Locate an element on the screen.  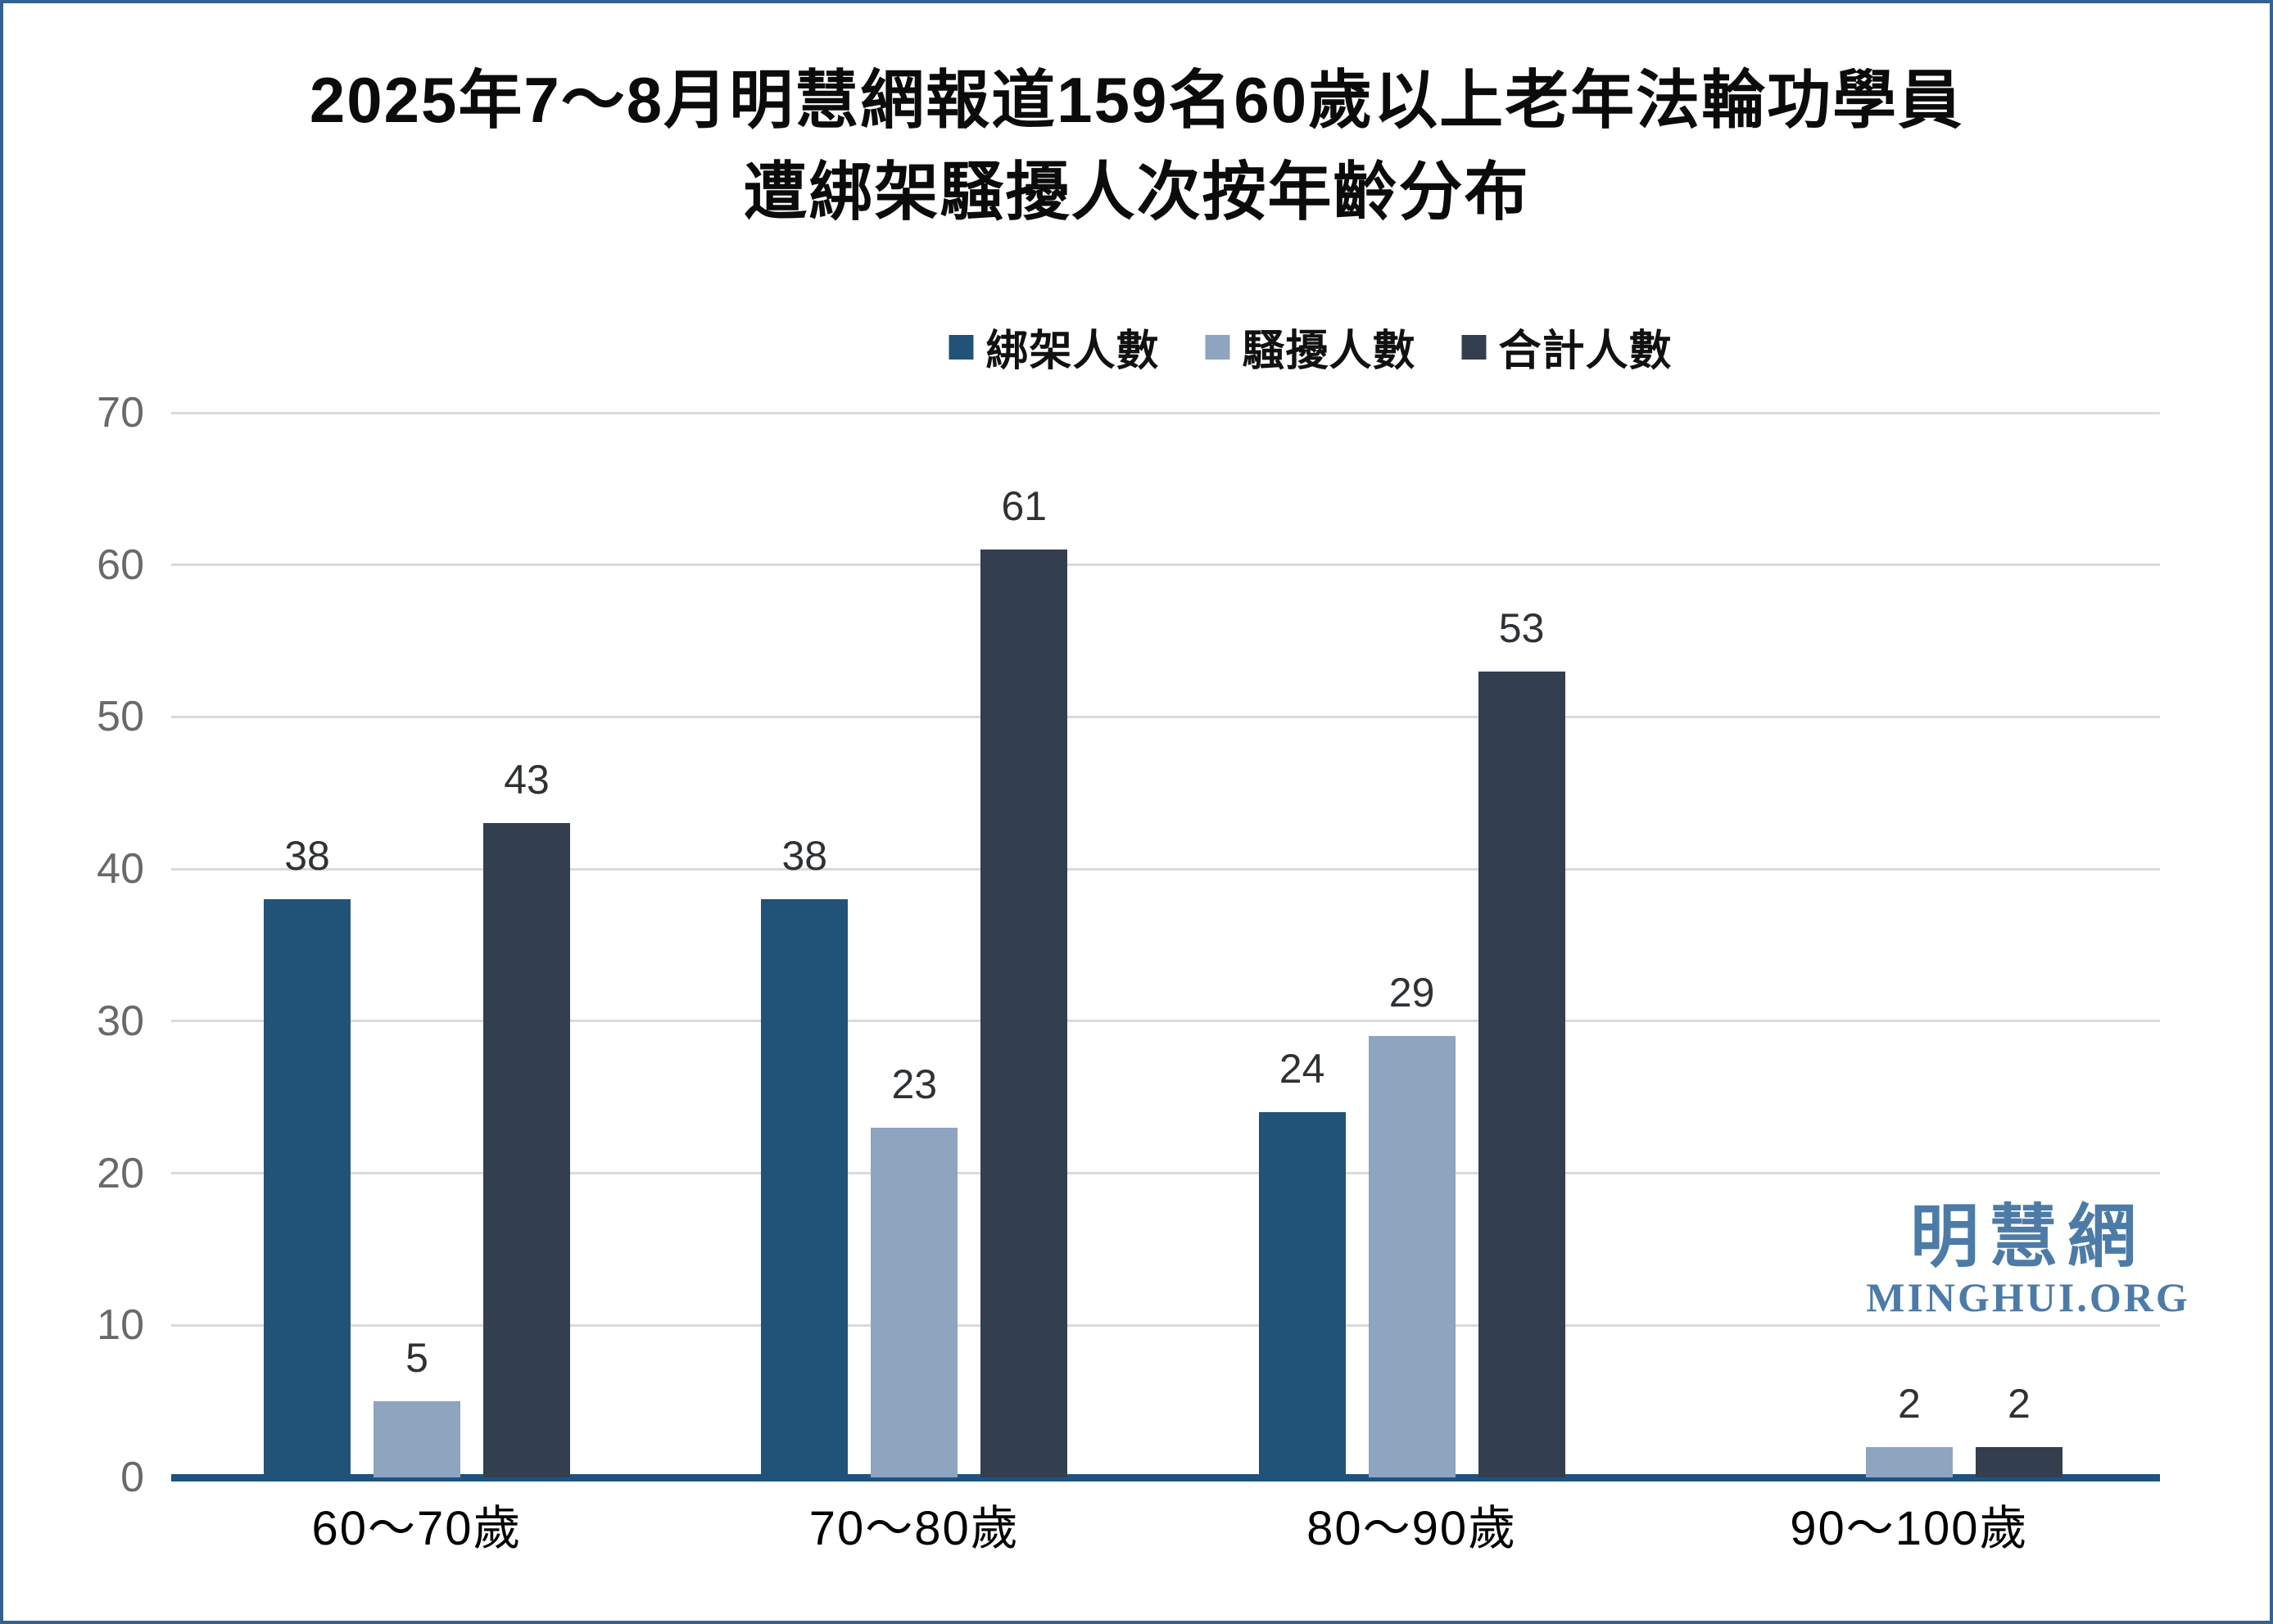
y-axis-label: 30 is located at coordinates (120, 1021).